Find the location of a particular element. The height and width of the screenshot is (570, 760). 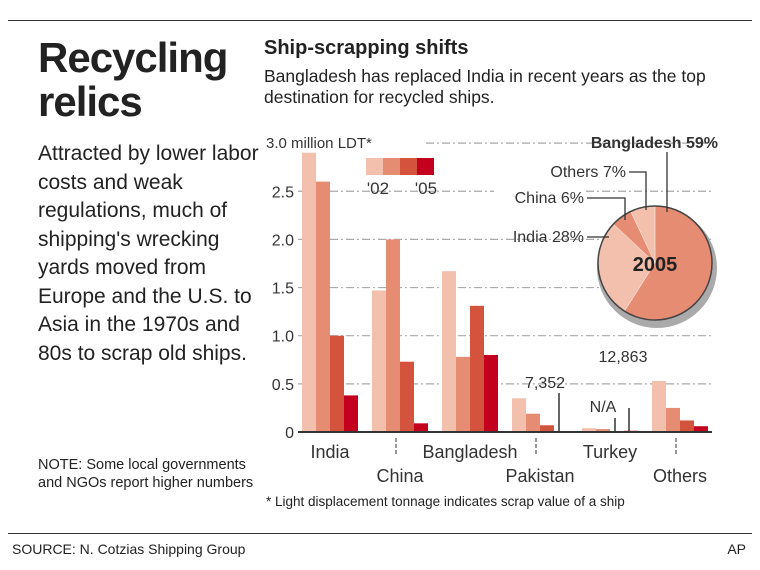

annotation-label: 7,352 is located at coordinates (545, 383).